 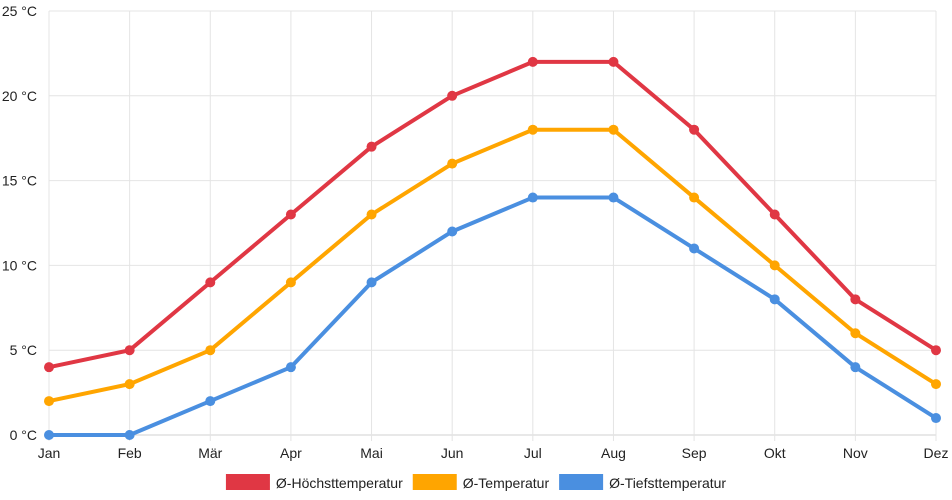 What do you see at coordinates (936, 453) in the screenshot?
I see `x-tick-label: Dez` at bounding box center [936, 453].